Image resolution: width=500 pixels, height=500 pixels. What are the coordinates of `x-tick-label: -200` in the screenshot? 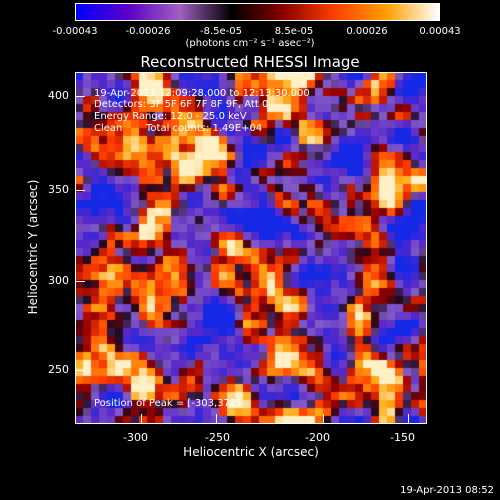 It's located at (317, 437).